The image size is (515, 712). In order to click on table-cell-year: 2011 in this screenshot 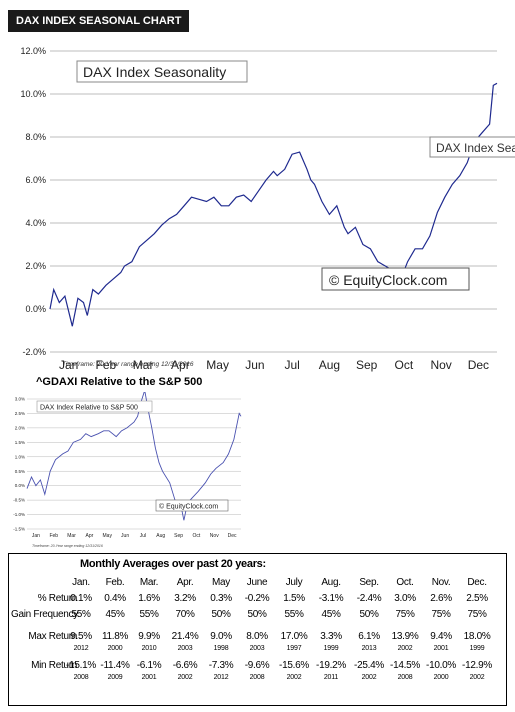, I will do `click(331, 677)`.